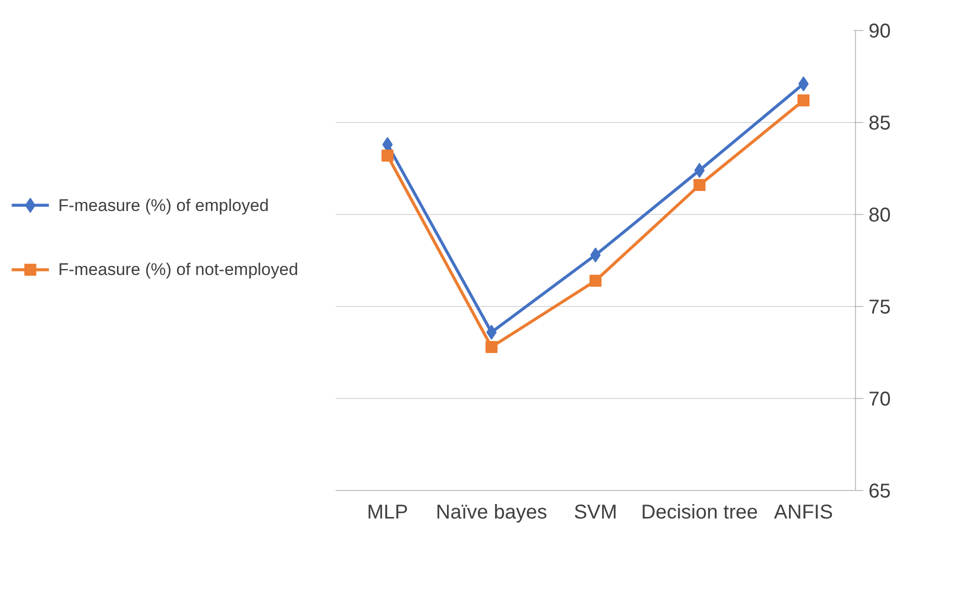 This screenshot has width=958, height=594. What do you see at coordinates (803, 513) in the screenshot?
I see `x-tick-label: ANFIS` at bounding box center [803, 513].